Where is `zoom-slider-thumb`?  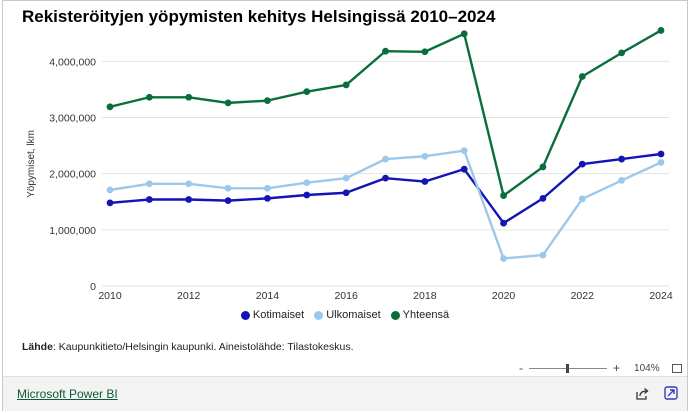 zoom-slider-thumb is located at coordinates (567, 368).